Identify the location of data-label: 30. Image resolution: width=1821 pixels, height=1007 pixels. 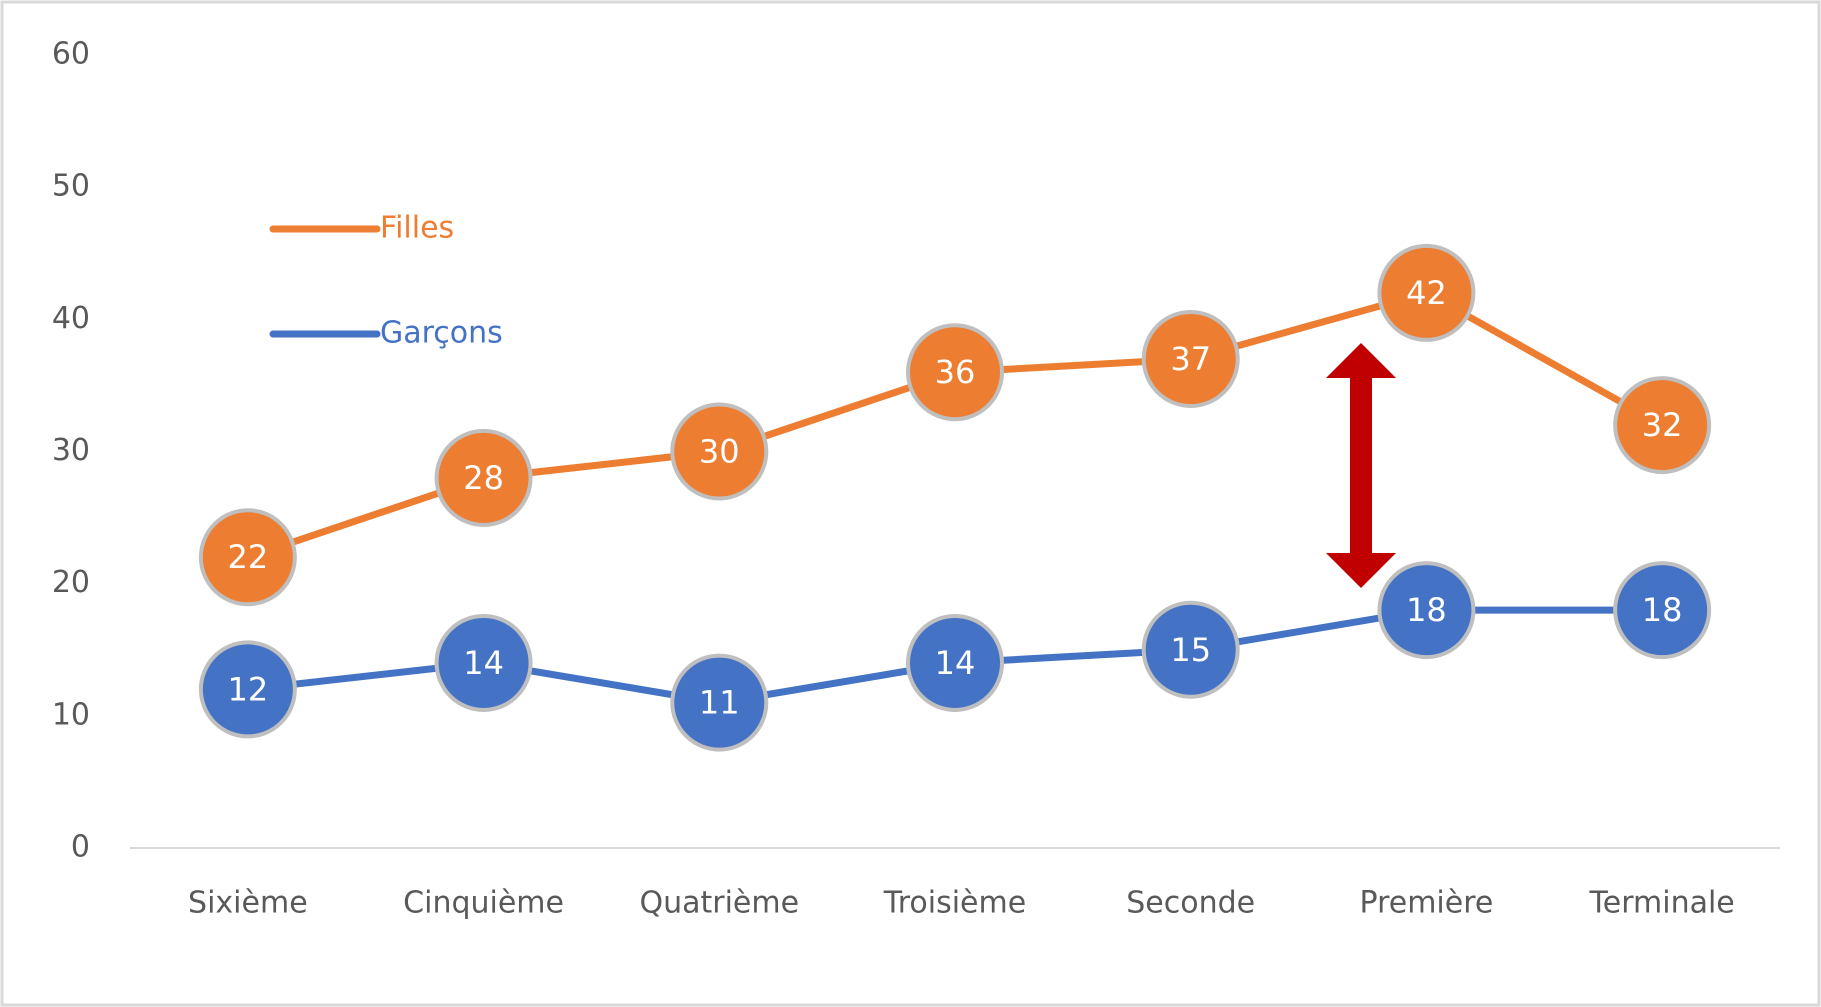
(719, 452).